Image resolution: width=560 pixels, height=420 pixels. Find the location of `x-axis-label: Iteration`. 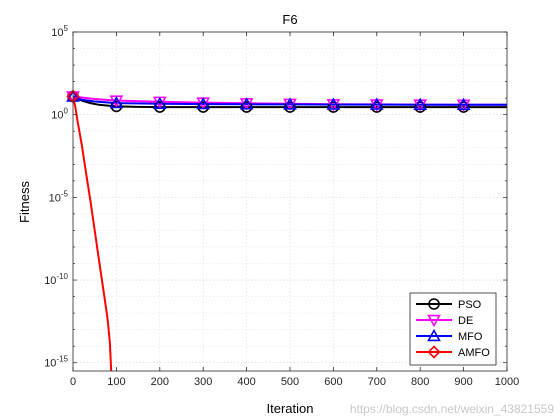

x-axis-label: Iteration is located at coordinates (290, 408).